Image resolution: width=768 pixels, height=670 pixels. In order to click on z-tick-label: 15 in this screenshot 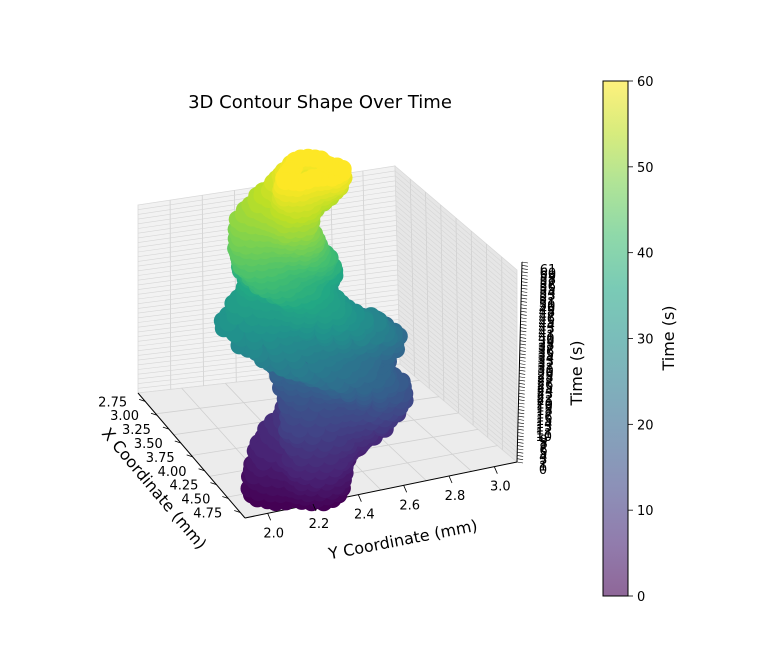, I will do `click(544, 421)`.